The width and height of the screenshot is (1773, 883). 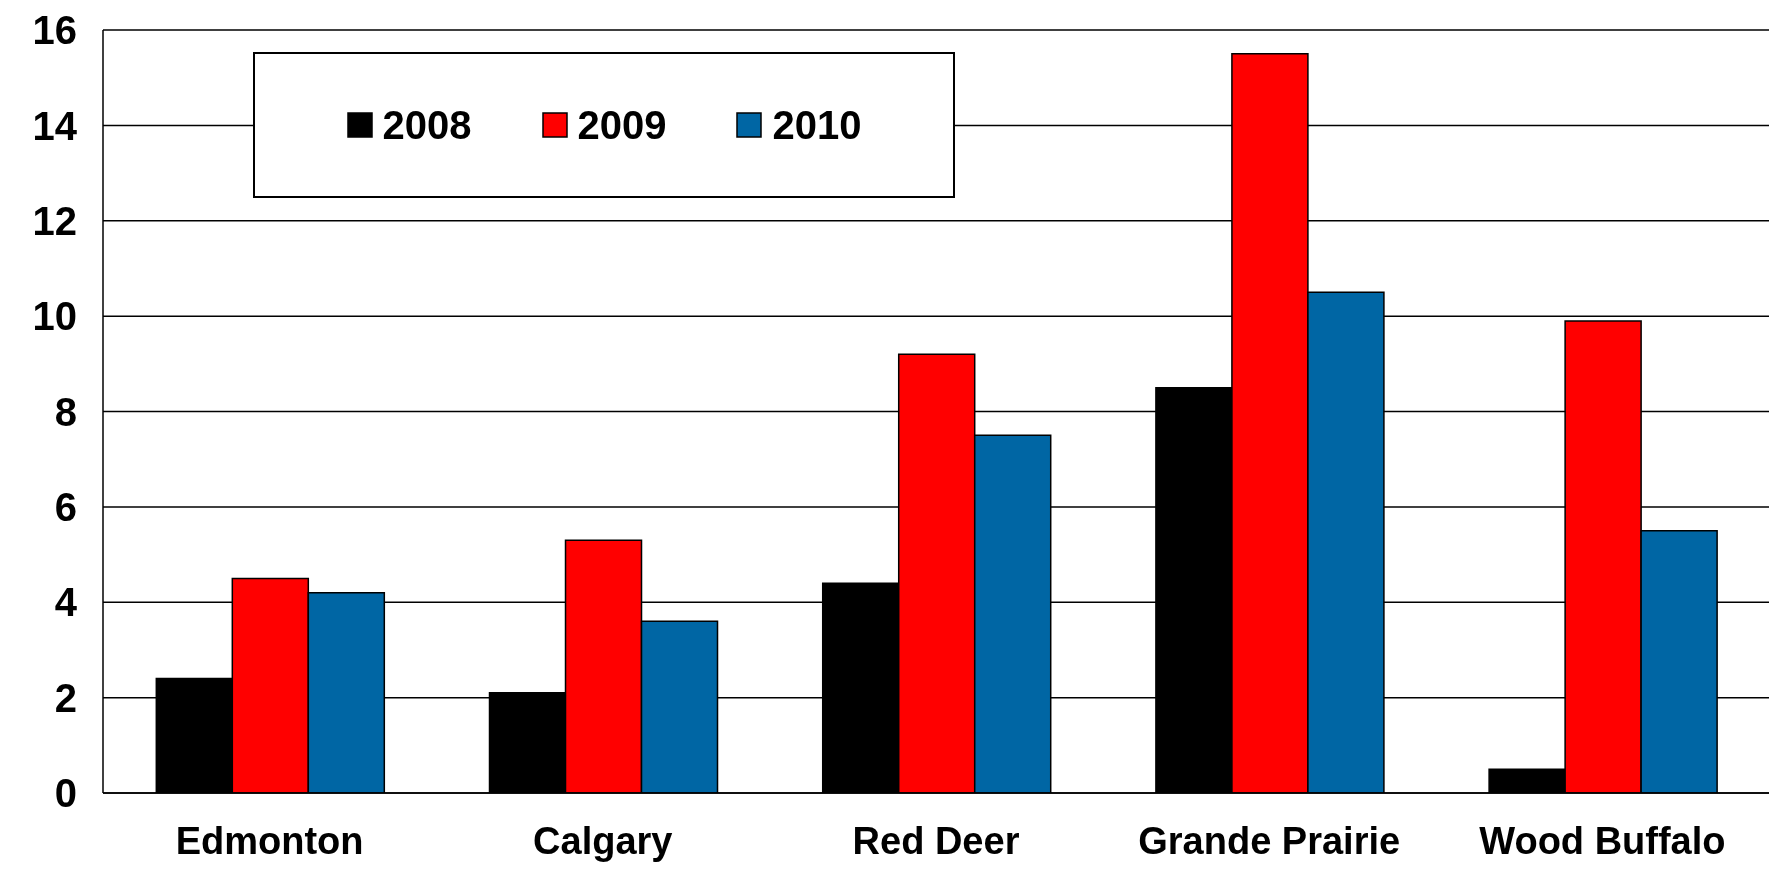 I want to click on x-tick-label: Red Deer, so click(x=936, y=840).